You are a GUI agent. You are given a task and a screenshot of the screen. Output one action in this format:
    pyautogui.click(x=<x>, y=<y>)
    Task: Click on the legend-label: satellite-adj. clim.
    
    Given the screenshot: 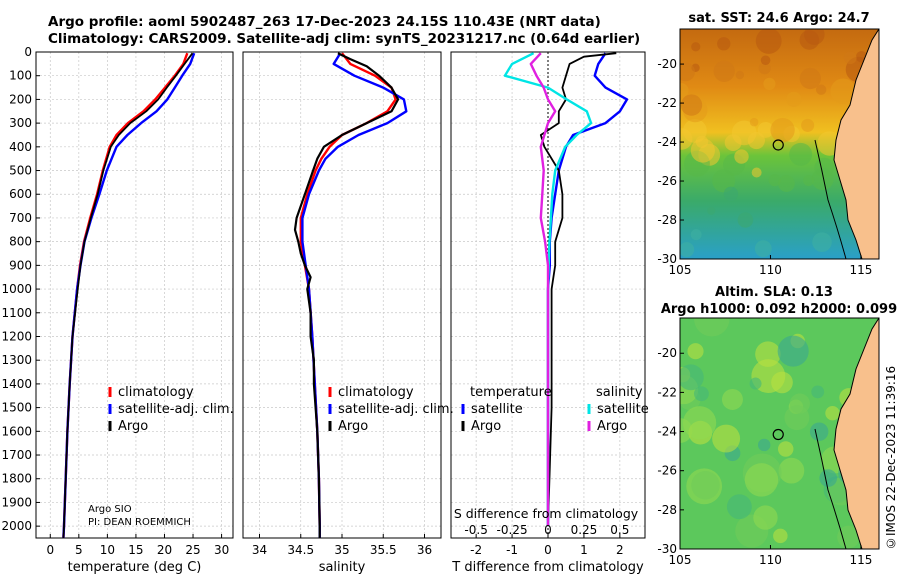 What is the action you would take?
    pyautogui.click(x=176, y=409)
    